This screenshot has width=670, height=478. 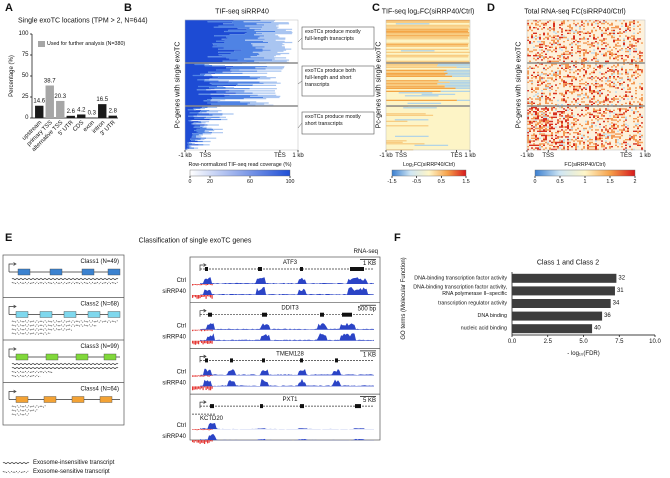 What do you see at coordinates (379, 85) in the screenshot?
I see `y-axis-label: Pc-genes with single exoTC` at bounding box center [379, 85].